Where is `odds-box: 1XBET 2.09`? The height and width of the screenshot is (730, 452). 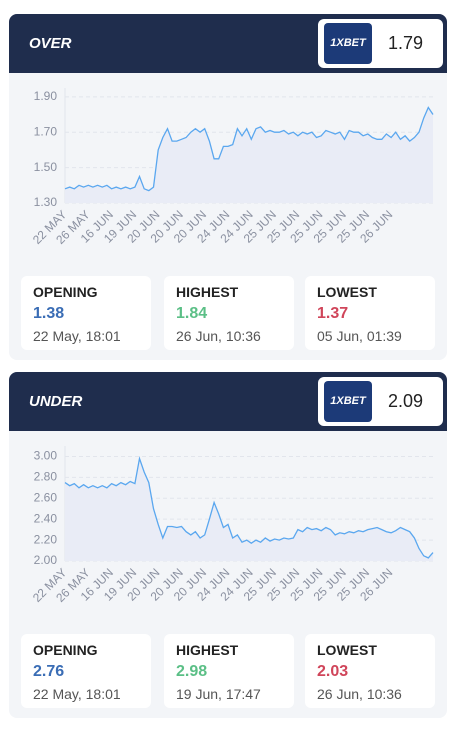 odds-box: 1XBET 2.09 is located at coordinates (380, 401).